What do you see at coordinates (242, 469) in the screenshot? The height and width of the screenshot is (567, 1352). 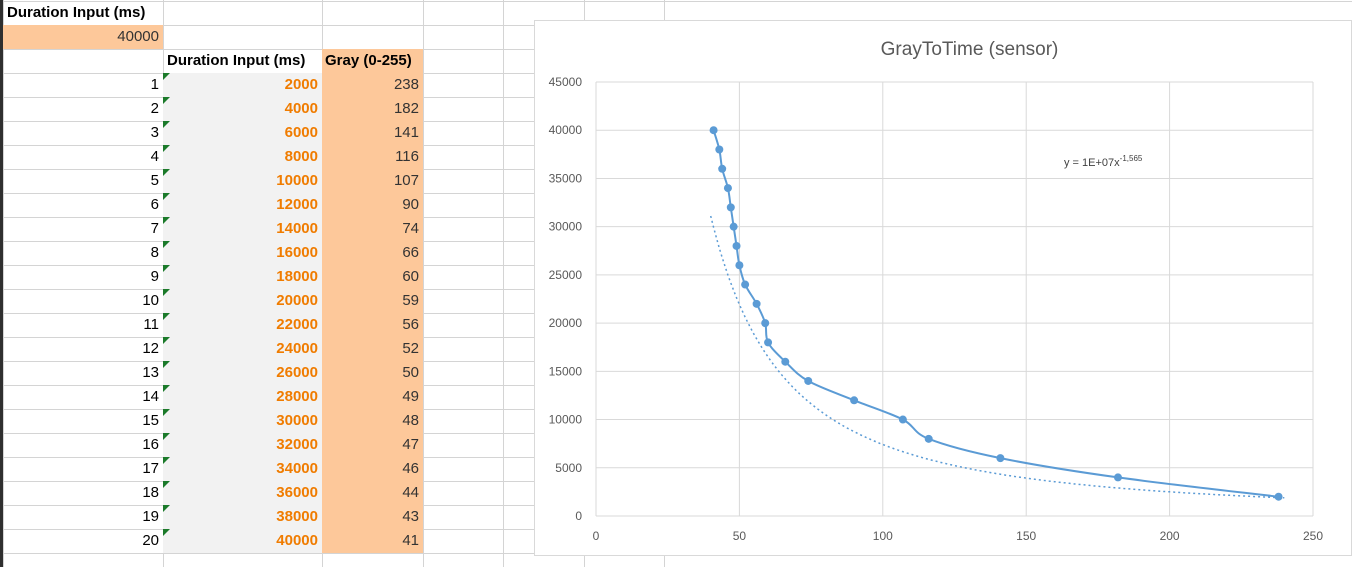 I see `duration-cell: 34000` at bounding box center [242, 469].